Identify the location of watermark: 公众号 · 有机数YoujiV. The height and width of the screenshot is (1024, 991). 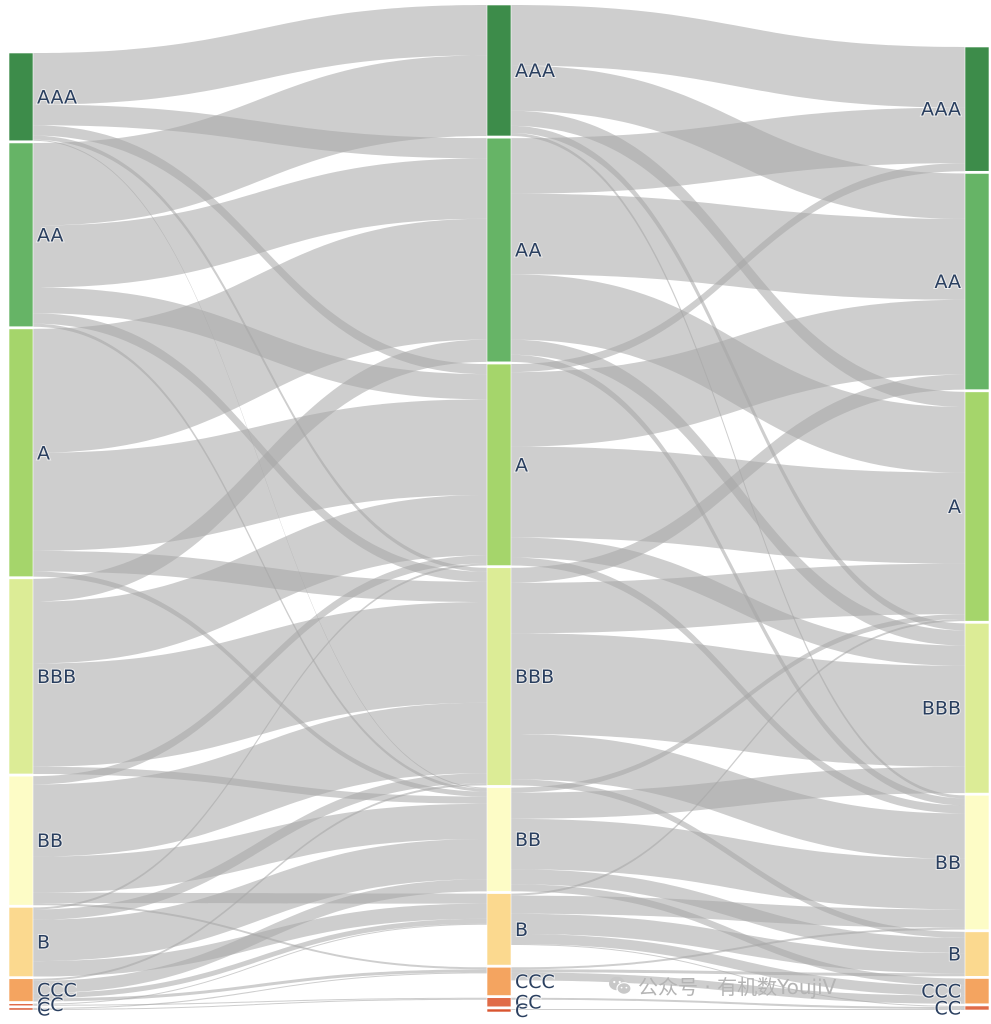
(722, 985).